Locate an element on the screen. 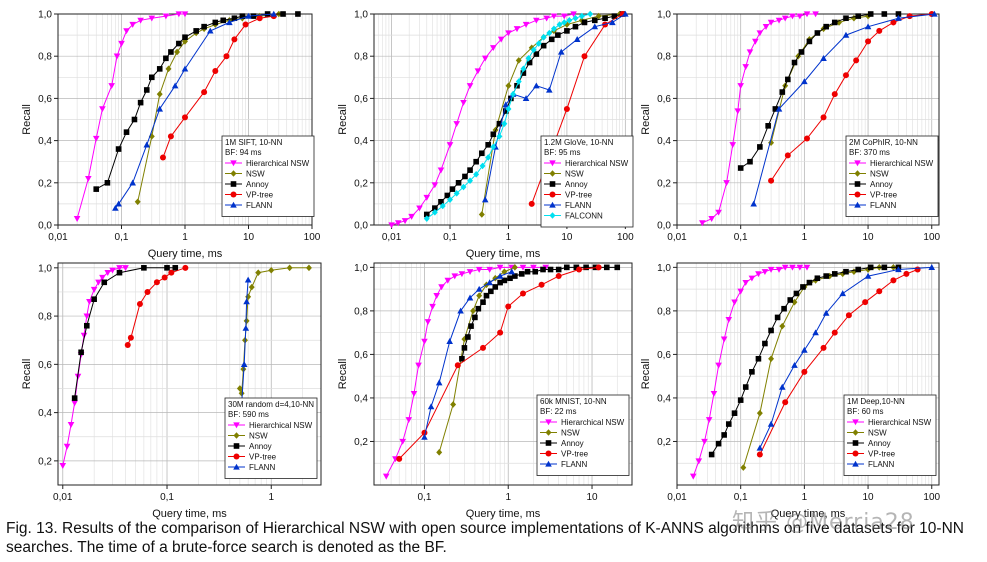 The width and height of the screenshot is (987, 562). legend-title: 2M CoPhIR, 10-NN is located at coordinates (883, 142).